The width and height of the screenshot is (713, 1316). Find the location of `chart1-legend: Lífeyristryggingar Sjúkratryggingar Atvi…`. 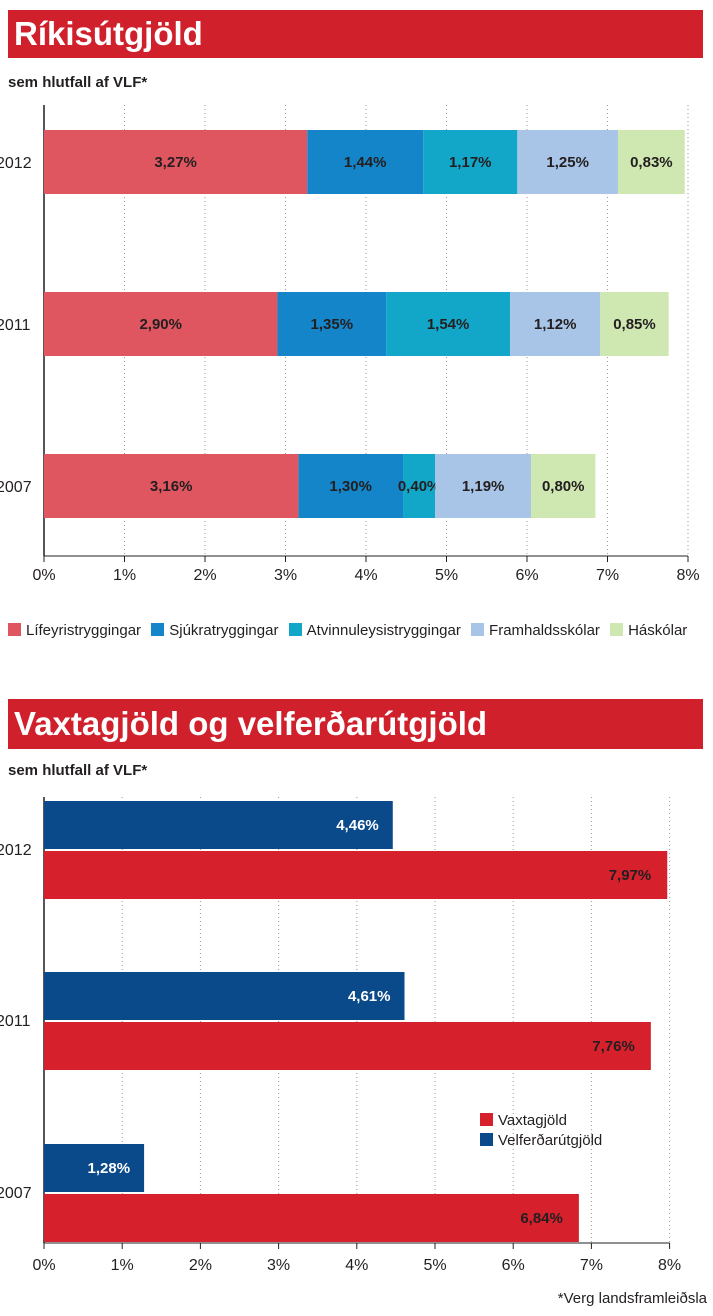

chart1-legend: Lífeyristryggingar Sjúkratryggingar Atvi… is located at coordinates (353, 630).